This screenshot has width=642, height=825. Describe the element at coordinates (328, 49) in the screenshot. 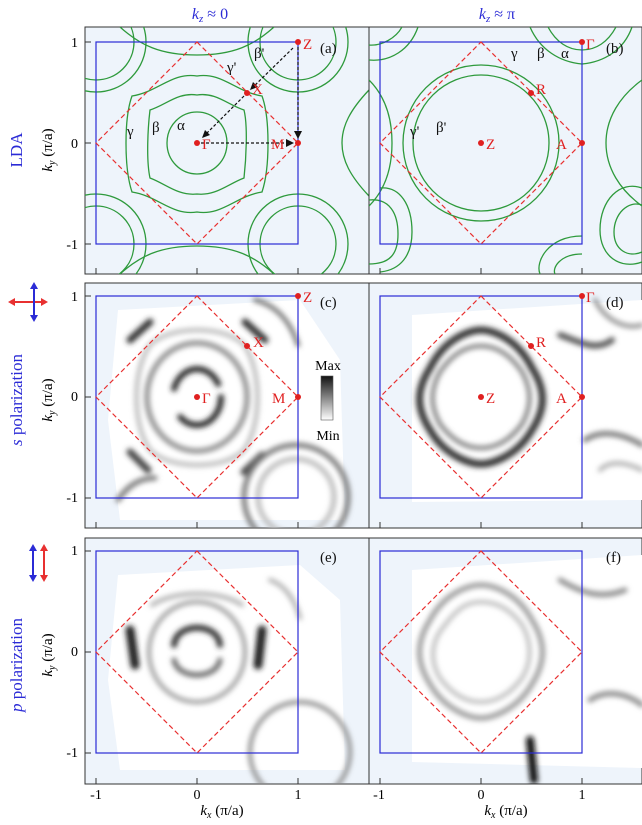

I see `panel-tag-a: (a)` at that location.